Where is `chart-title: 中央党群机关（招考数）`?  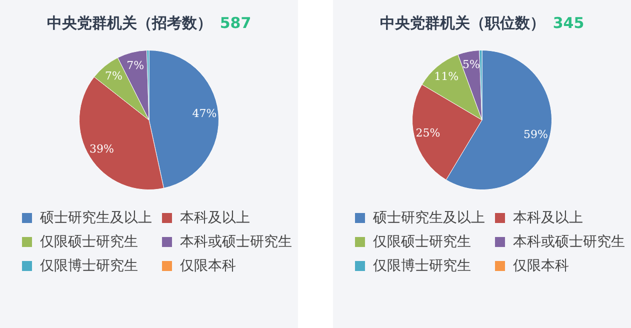
chart-title: 中央党群机关（招考数） is located at coordinates (129, 23).